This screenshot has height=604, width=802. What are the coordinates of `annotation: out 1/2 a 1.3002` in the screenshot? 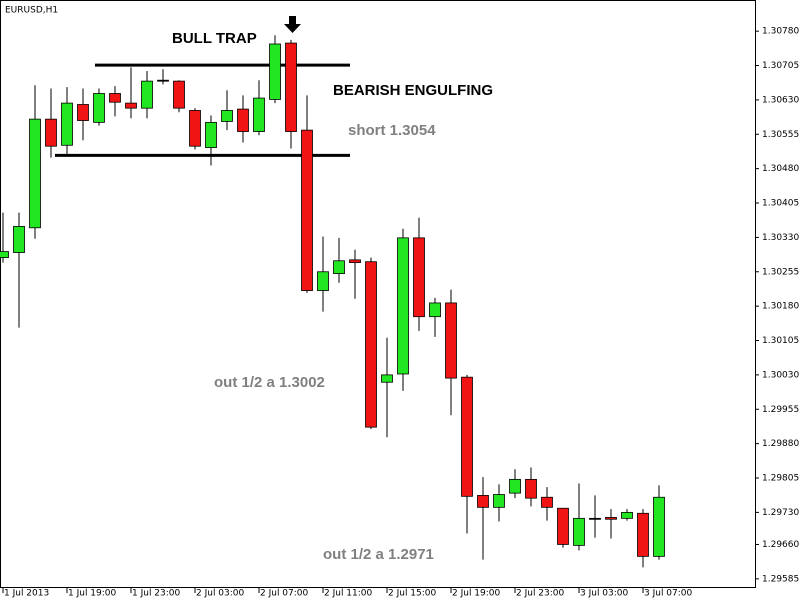 It's located at (269, 382).